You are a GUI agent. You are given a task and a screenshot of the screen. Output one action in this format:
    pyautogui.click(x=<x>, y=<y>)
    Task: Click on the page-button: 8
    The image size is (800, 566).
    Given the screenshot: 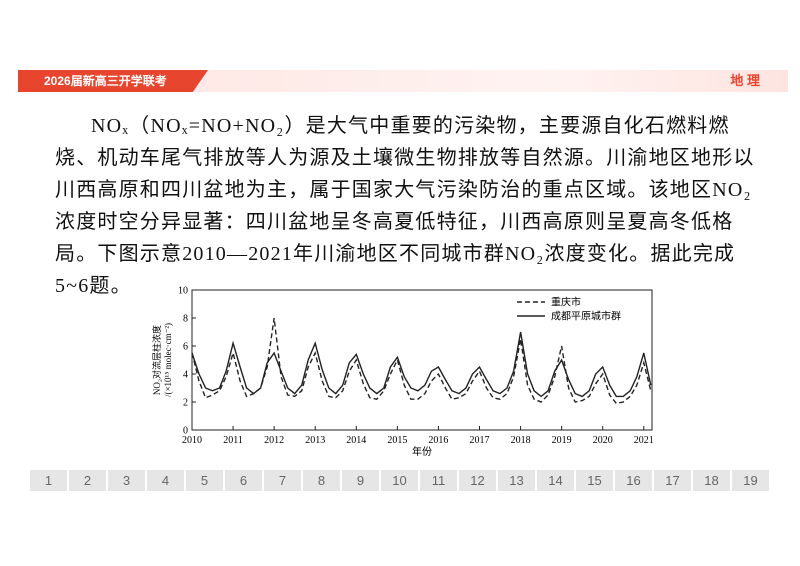 What is the action you would take?
    pyautogui.click(x=321, y=480)
    